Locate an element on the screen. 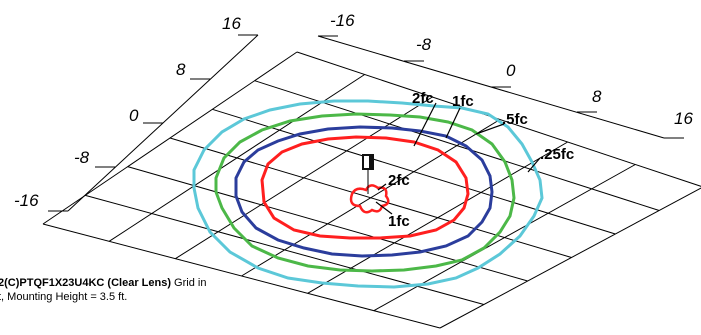 The width and height of the screenshot is (701, 335). contour-1fc is located at coordinates (364, 191).